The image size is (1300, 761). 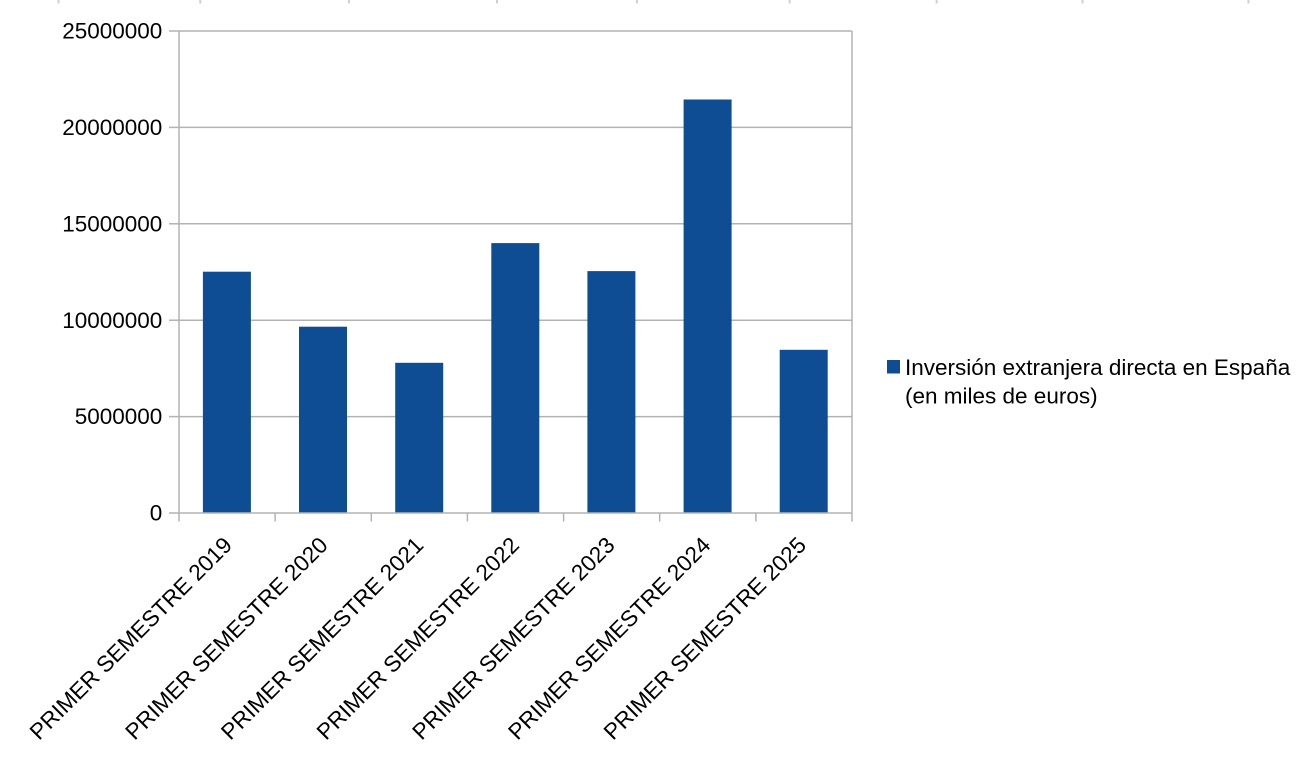 I want to click on svg-text: 25000000, so click(x=112, y=31).